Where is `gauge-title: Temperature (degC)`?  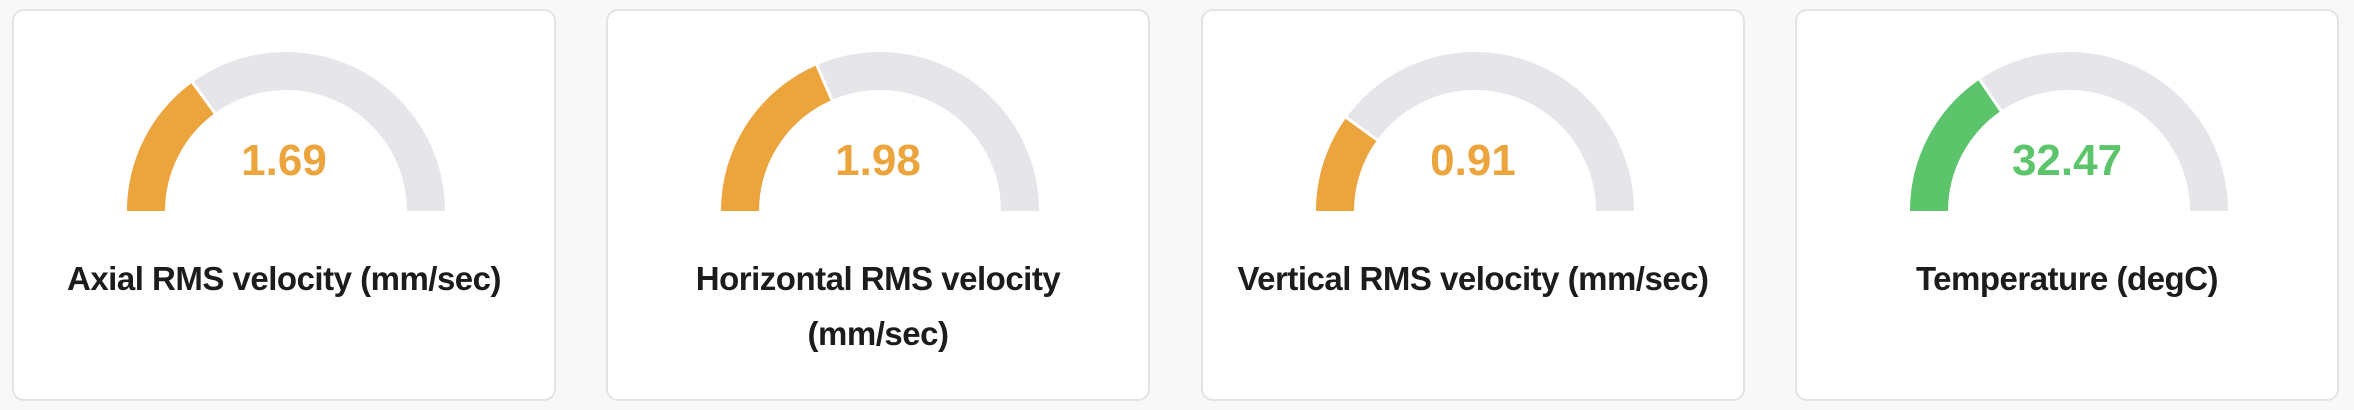
gauge-title: Temperature (degC) is located at coordinates (2067, 278).